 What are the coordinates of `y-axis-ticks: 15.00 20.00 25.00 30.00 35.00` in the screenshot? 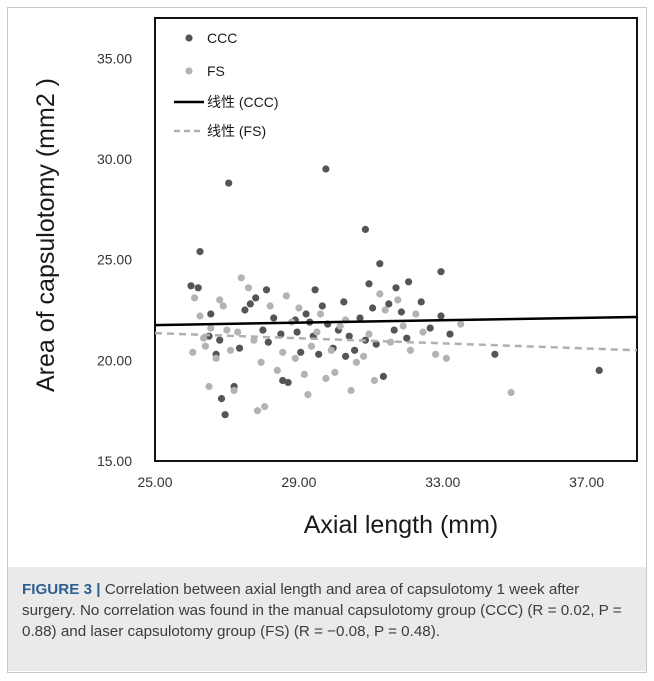 It's located at (114, 259).